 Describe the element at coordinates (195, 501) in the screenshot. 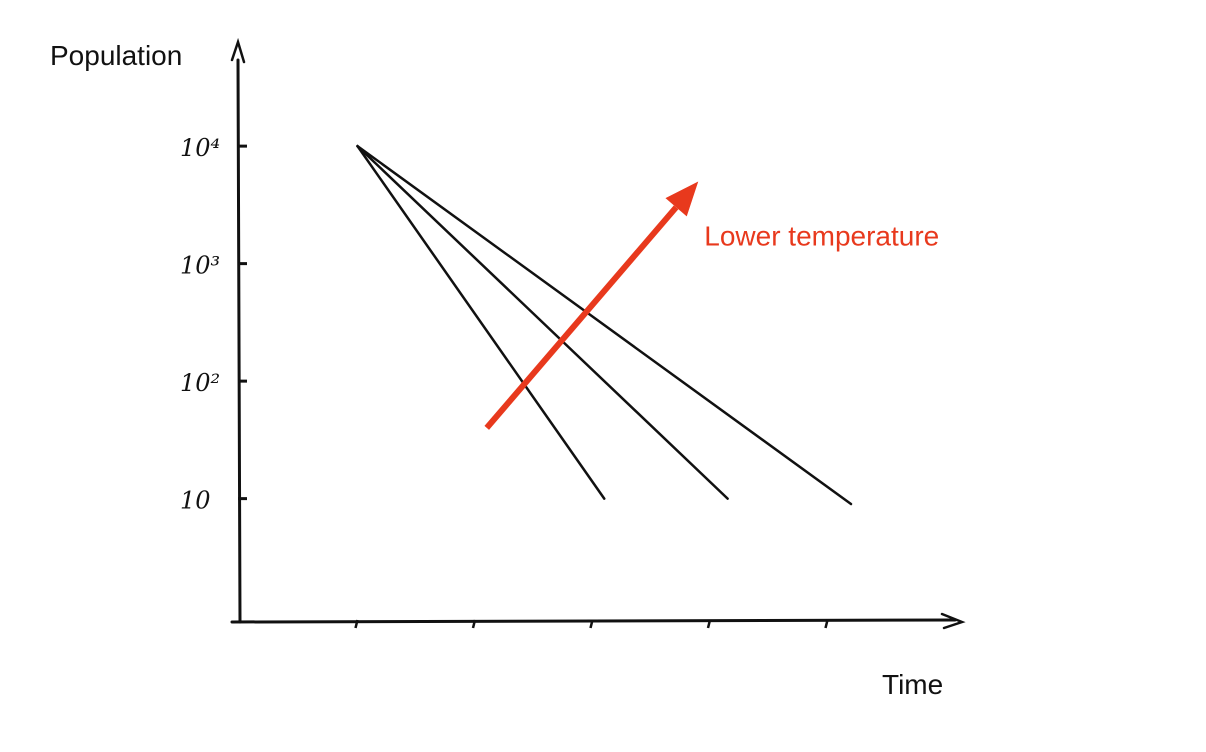

I see `y-tick-label: 10` at that location.